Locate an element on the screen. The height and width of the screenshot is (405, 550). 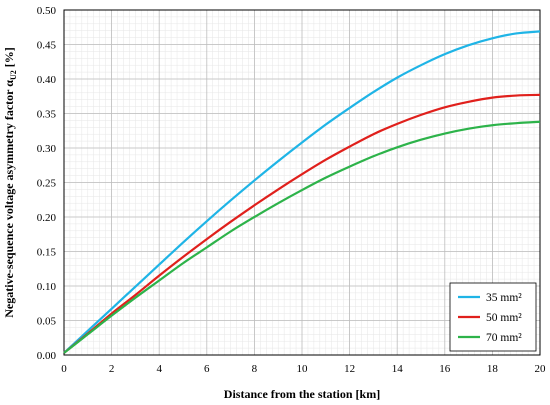
x-axis-ticks: 0 2 4 6 8 10 12 14 16 18 20 is located at coordinates (303, 369).